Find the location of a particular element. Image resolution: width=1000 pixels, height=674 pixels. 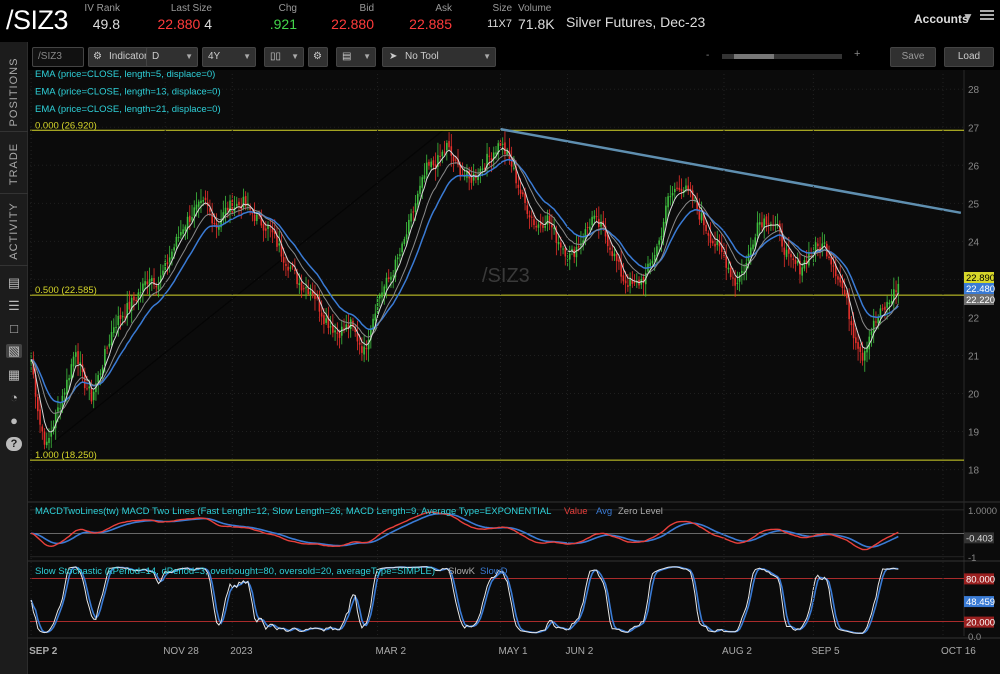

folder-icon: □ is located at coordinates (14, 328).